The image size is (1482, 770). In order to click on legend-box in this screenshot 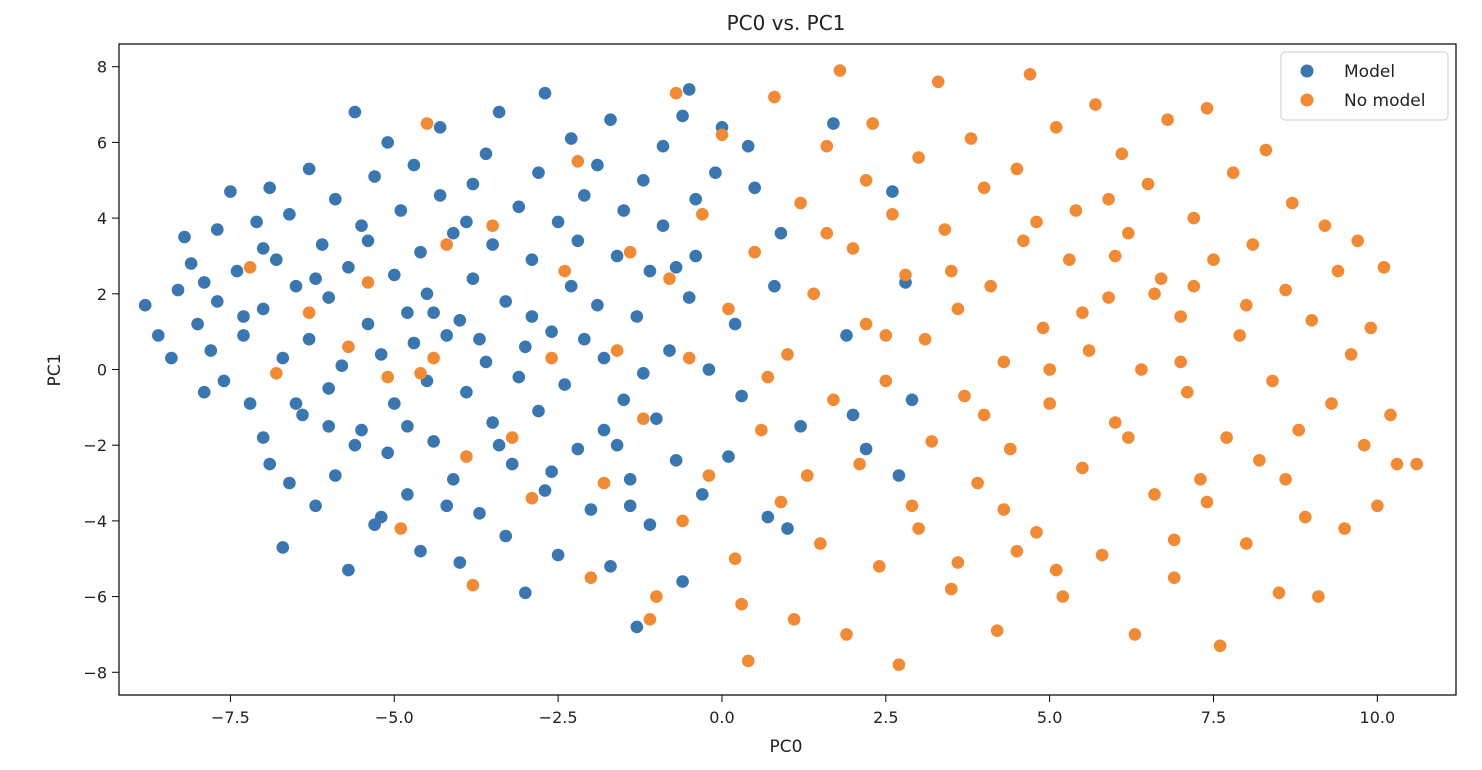, I will do `click(1364, 86)`.